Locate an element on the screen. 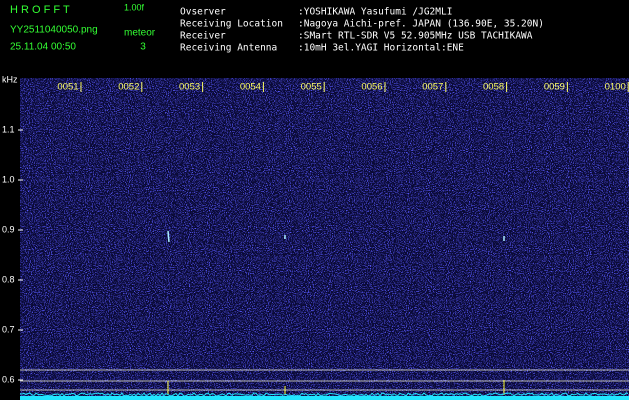 The image size is (629, 400). y-tick-label: 0.7 is located at coordinates (8, 329).